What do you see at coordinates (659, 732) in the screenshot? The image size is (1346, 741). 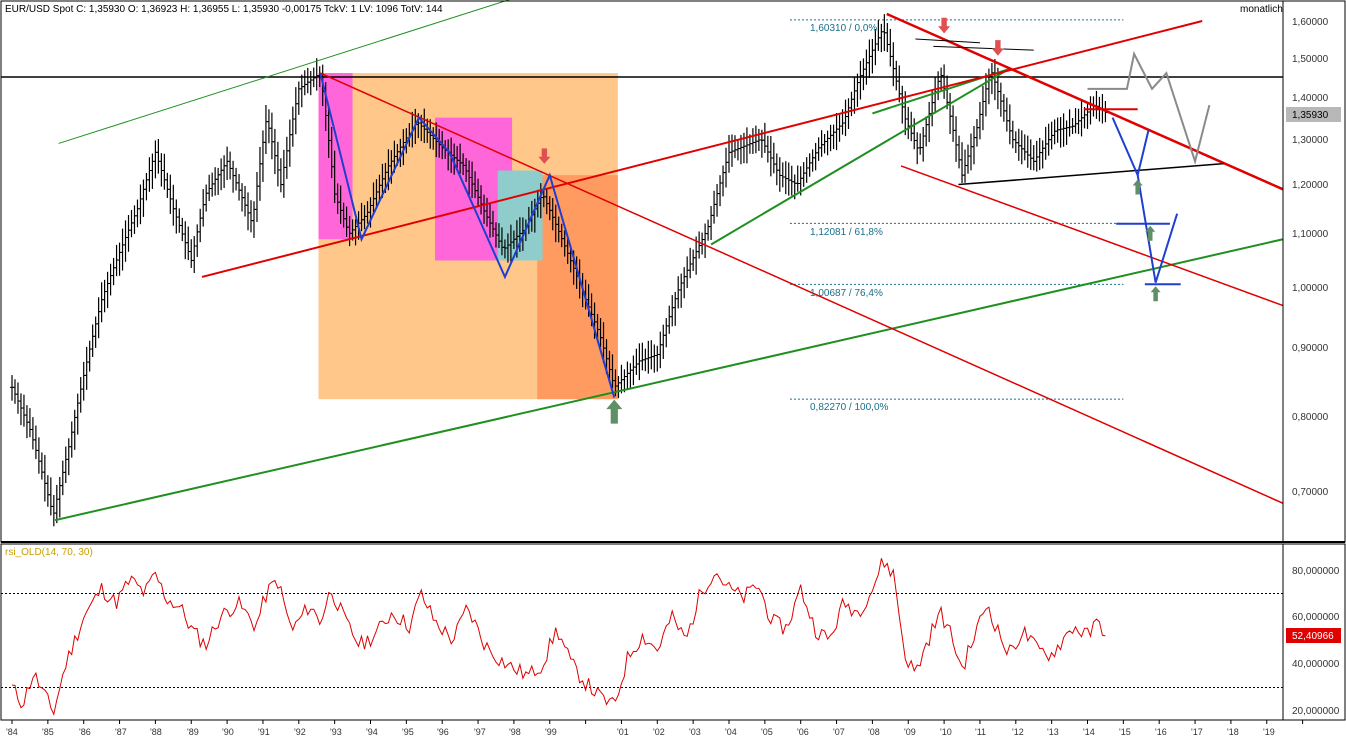 I see `x-tick: '02` at bounding box center [659, 732].